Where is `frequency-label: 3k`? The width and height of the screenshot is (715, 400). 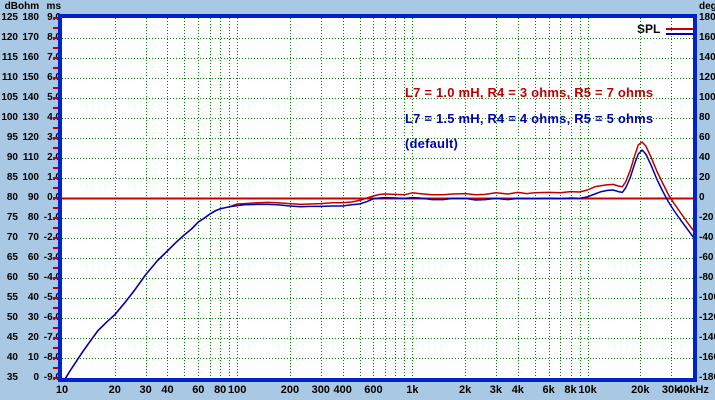 frequency-label: 3k is located at coordinates (496, 390).